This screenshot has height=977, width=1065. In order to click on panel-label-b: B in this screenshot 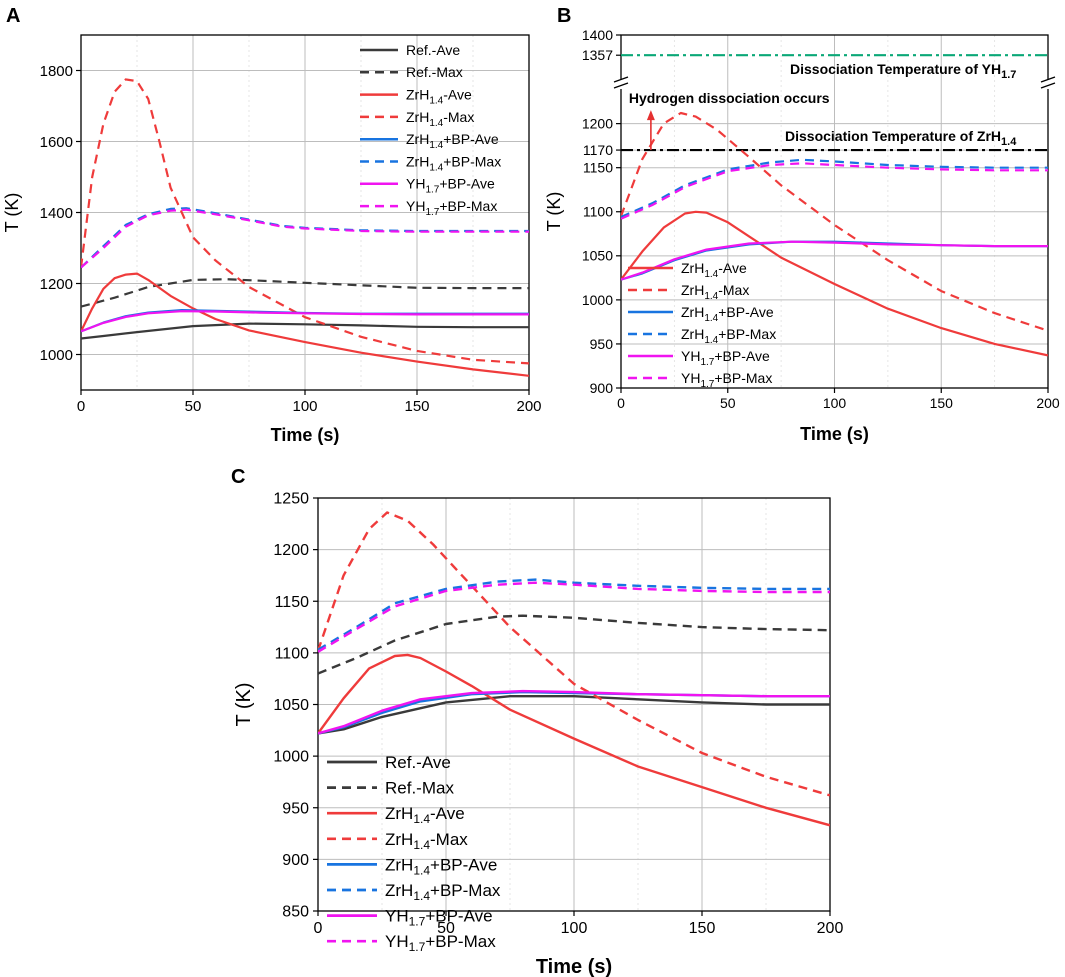, I will do `click(564, 16)`.